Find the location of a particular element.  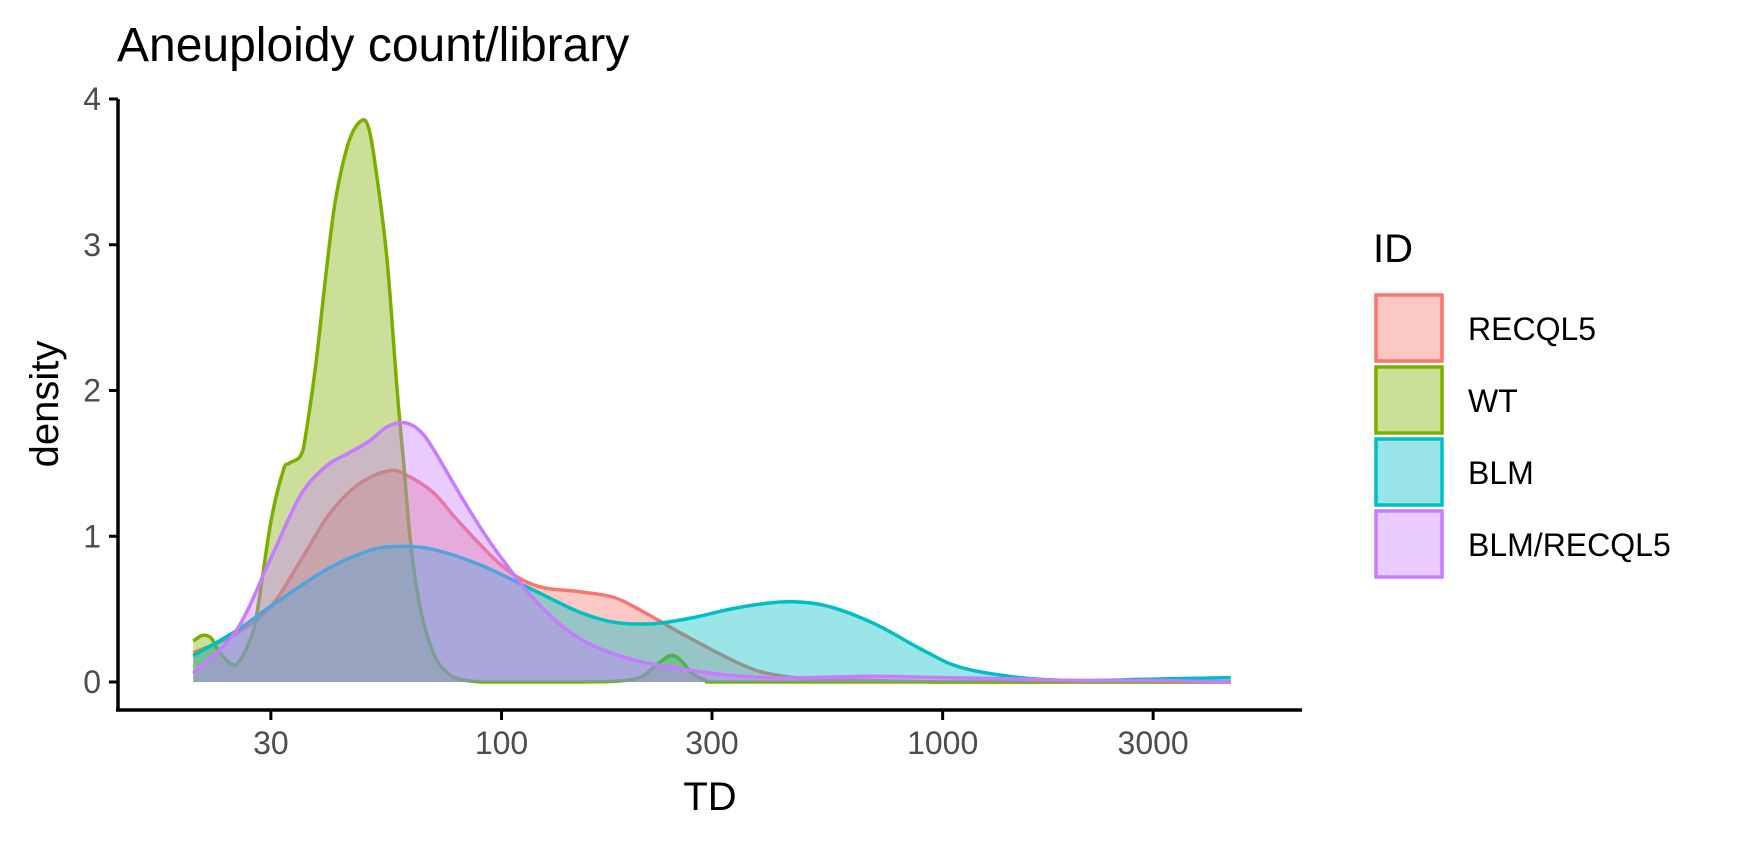

y-tick-label: 4 is located at coordinates (92, 99).